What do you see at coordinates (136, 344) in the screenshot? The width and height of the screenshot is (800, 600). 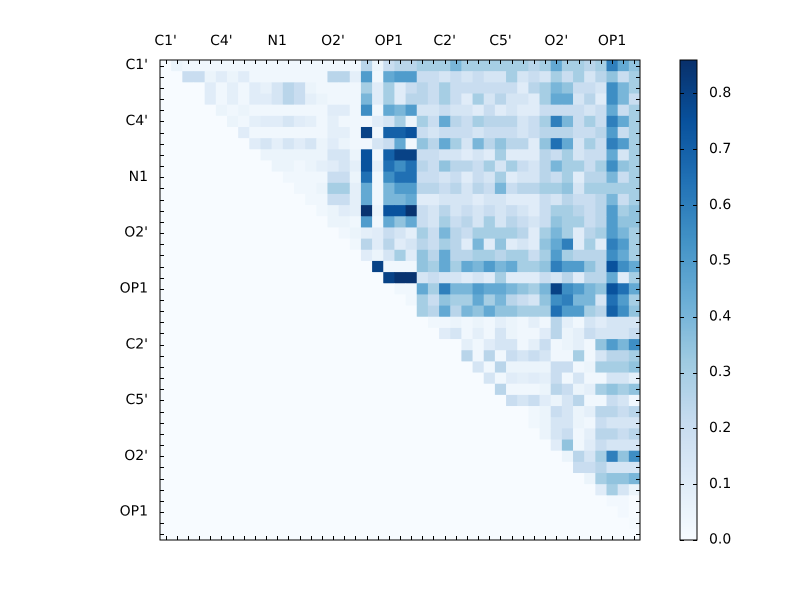 I see `y-tick-label: C2'` at bounding box center [136, 344].